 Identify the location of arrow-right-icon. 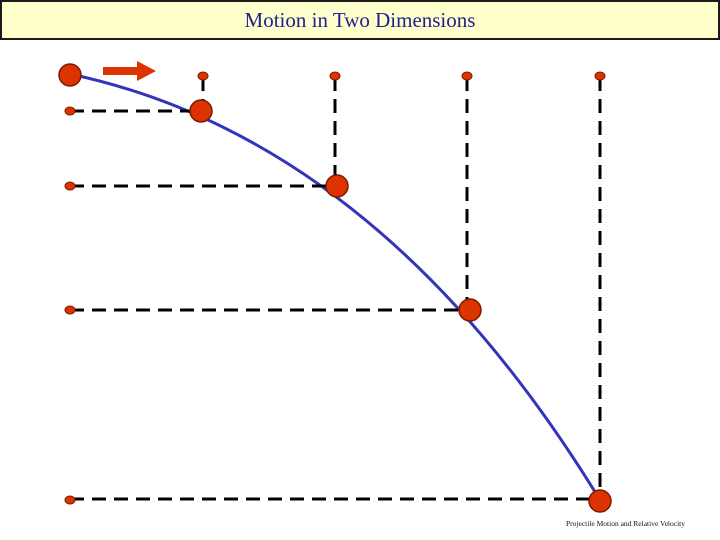
(129, 71).